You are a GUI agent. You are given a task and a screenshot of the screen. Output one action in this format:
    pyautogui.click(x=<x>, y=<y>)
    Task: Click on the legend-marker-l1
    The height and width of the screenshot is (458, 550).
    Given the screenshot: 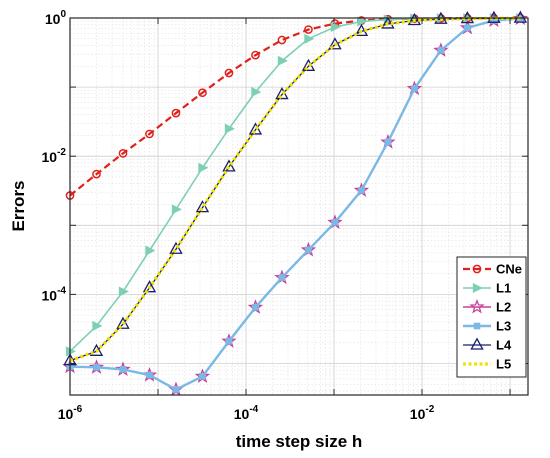 What is the action you would take?
    pyautogui.click(x=477, y=288)
    